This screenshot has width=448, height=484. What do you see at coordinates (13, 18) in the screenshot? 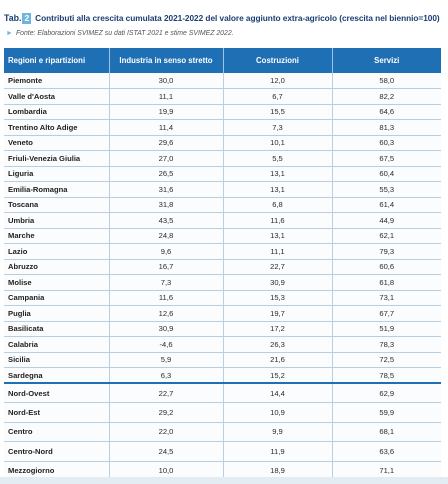
I see `table-label: Tab.` at bounding box center [13, 18].